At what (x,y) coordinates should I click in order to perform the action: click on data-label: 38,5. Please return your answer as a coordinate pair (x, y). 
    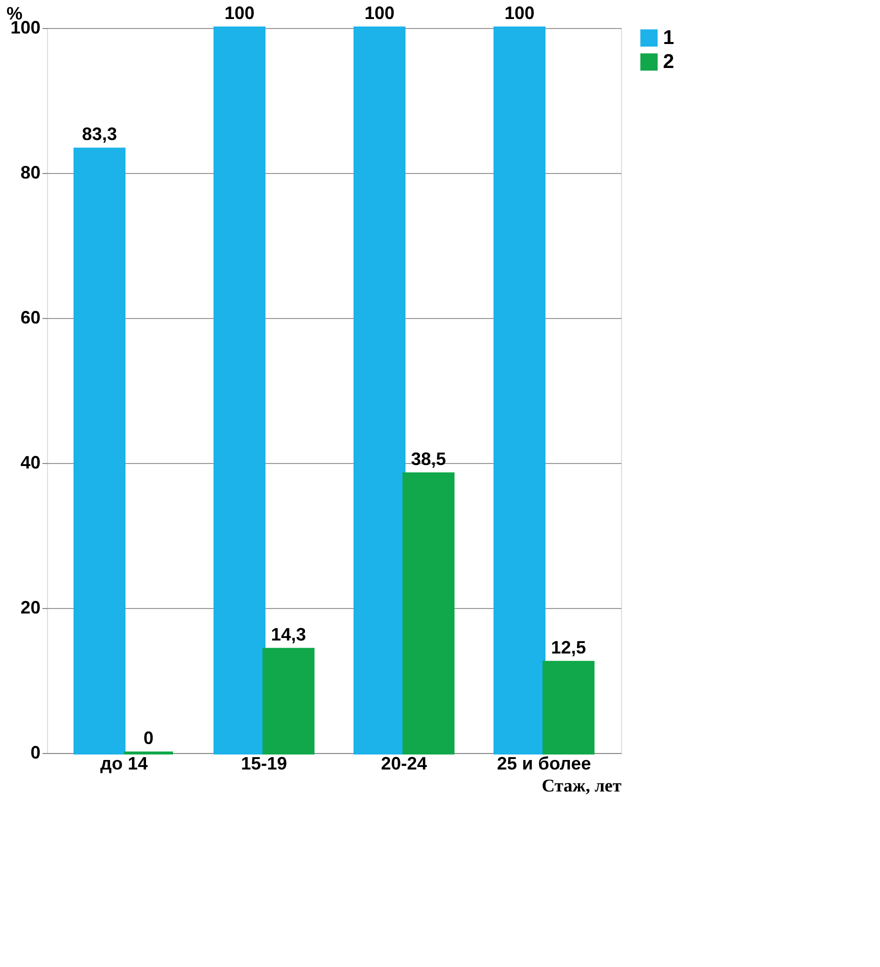
    Looking at the image, I should click on (428, 458).